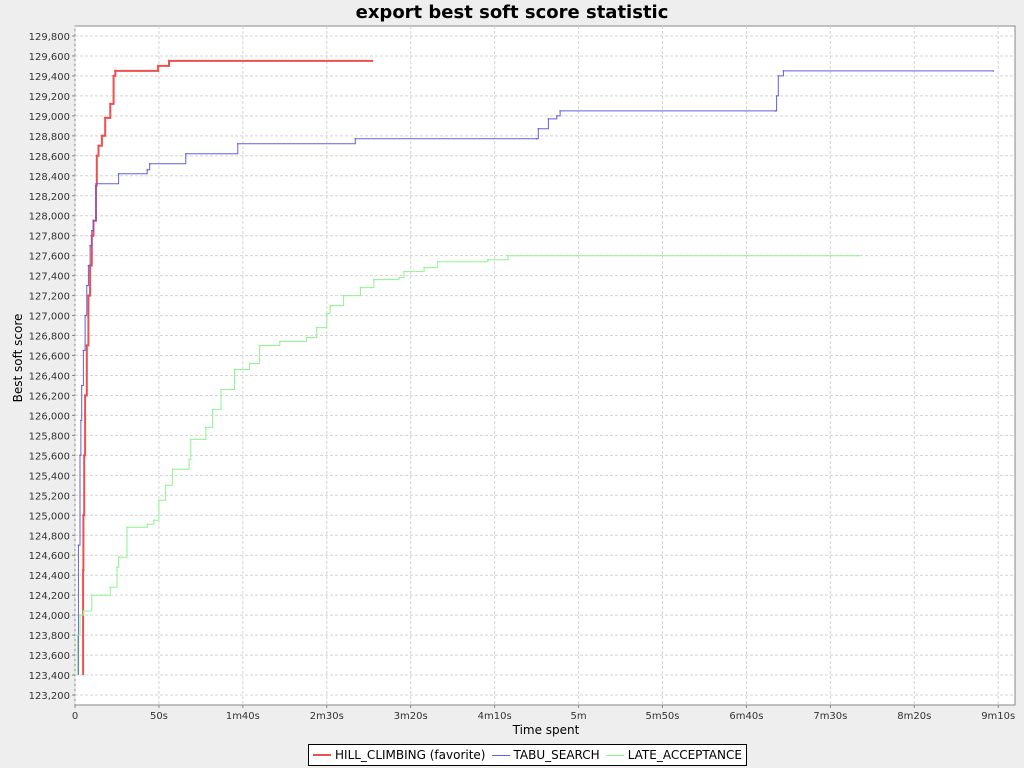 This screenshot has width=1024, height=768. What do you see at coordinates (49, 436) in the screenshot?
I see `y-tick-label: 125,800` at bounding box center [49, 436].